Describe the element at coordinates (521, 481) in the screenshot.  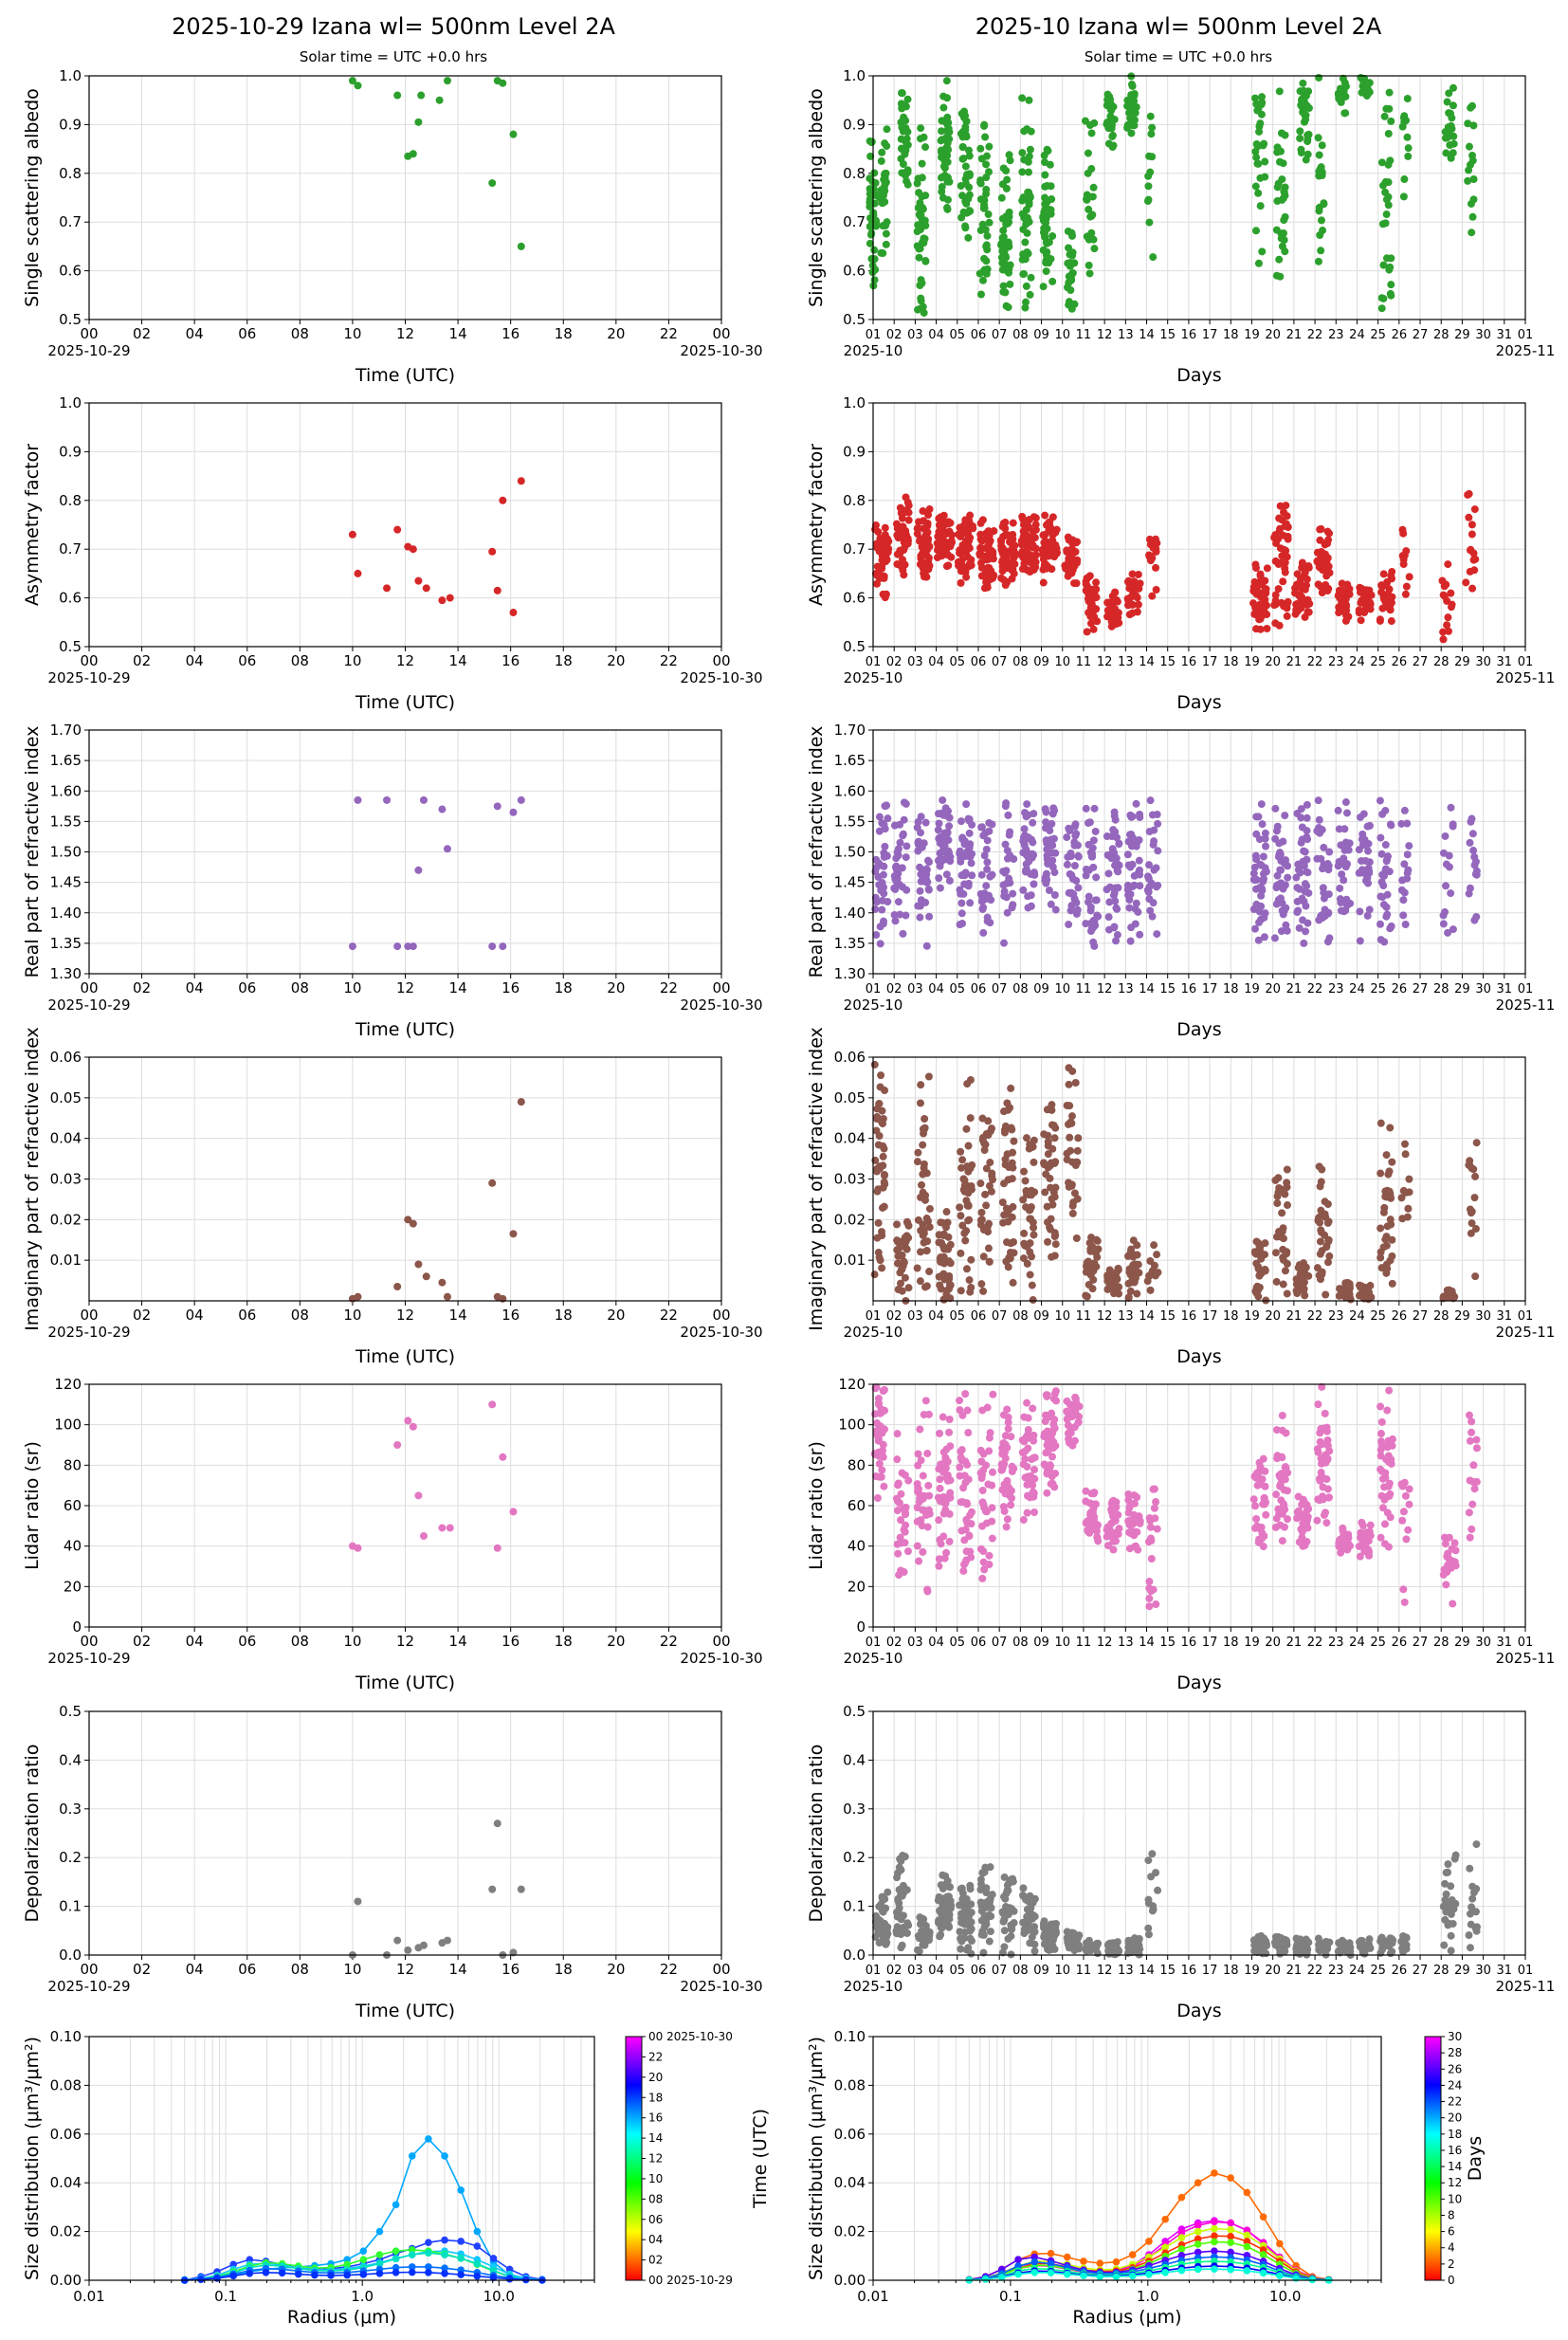
I see `asym_day-point` at that location.